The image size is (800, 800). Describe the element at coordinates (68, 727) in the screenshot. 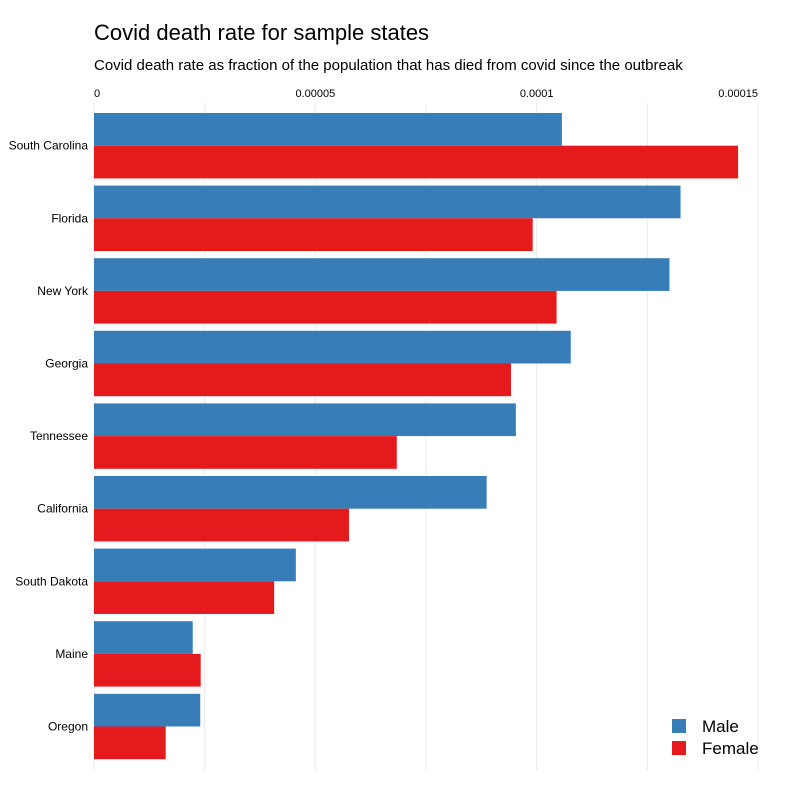

I see `category-label: Oregon` at that location.